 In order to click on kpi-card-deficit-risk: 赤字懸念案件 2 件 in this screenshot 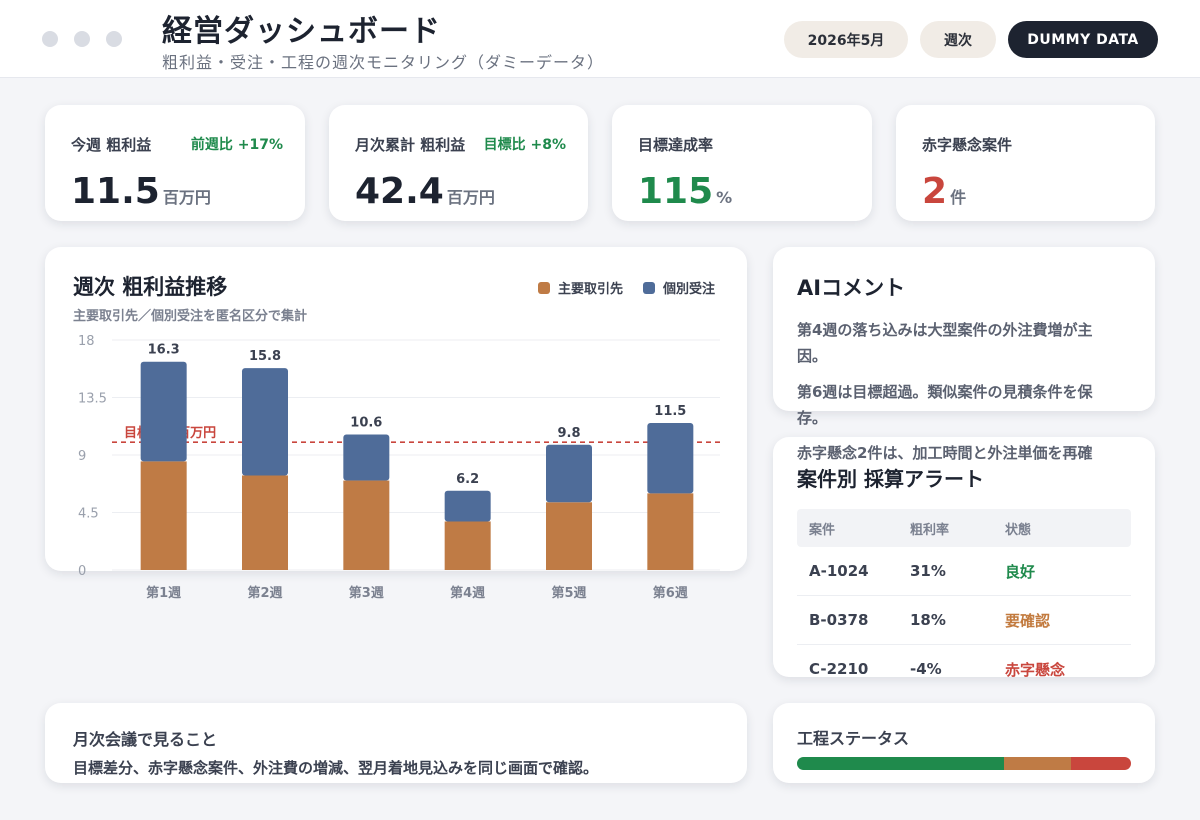, I will do `click(1025, 163)`.